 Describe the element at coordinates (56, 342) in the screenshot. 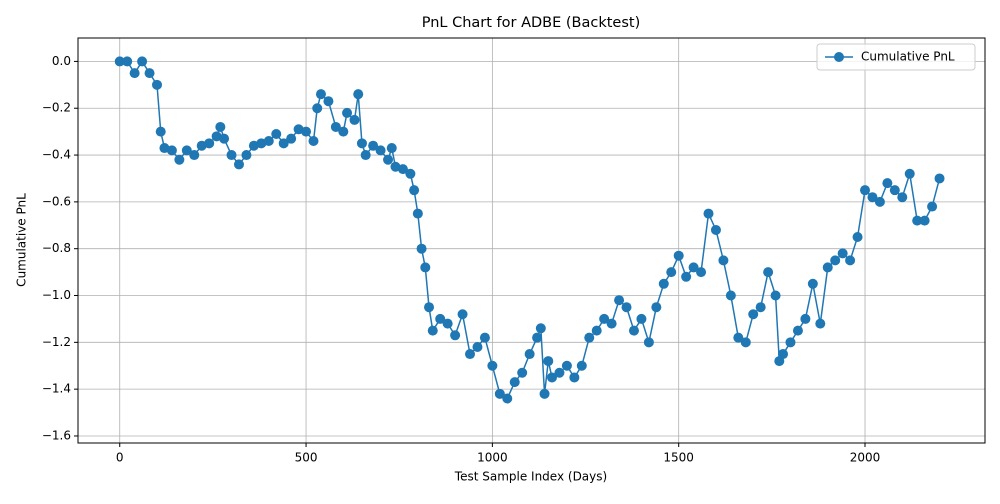

I see `y-tick-label: −1.2` at that location.